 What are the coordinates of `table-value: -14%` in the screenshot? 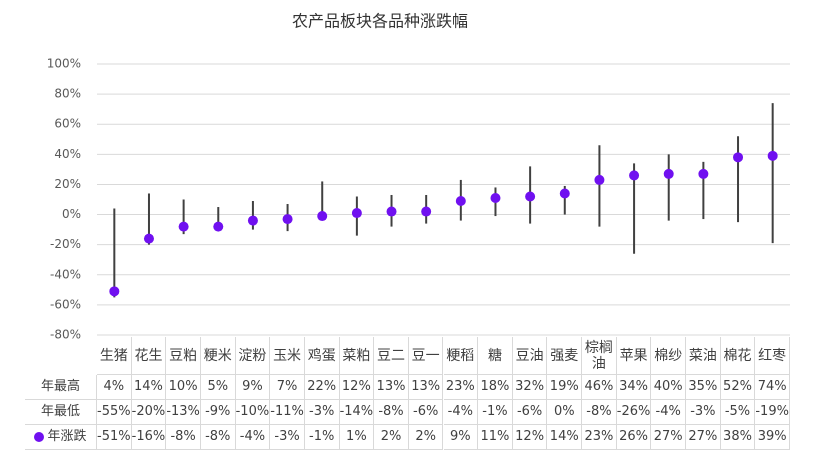 It's located at (357, 412).